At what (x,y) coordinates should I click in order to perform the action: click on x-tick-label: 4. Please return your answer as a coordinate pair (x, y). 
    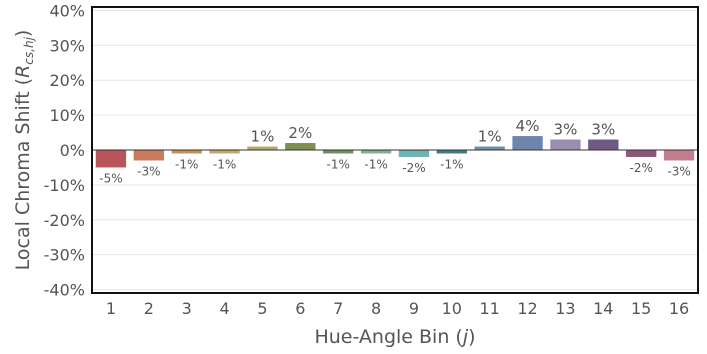
    Looking at the image, I should click on (224, 308).